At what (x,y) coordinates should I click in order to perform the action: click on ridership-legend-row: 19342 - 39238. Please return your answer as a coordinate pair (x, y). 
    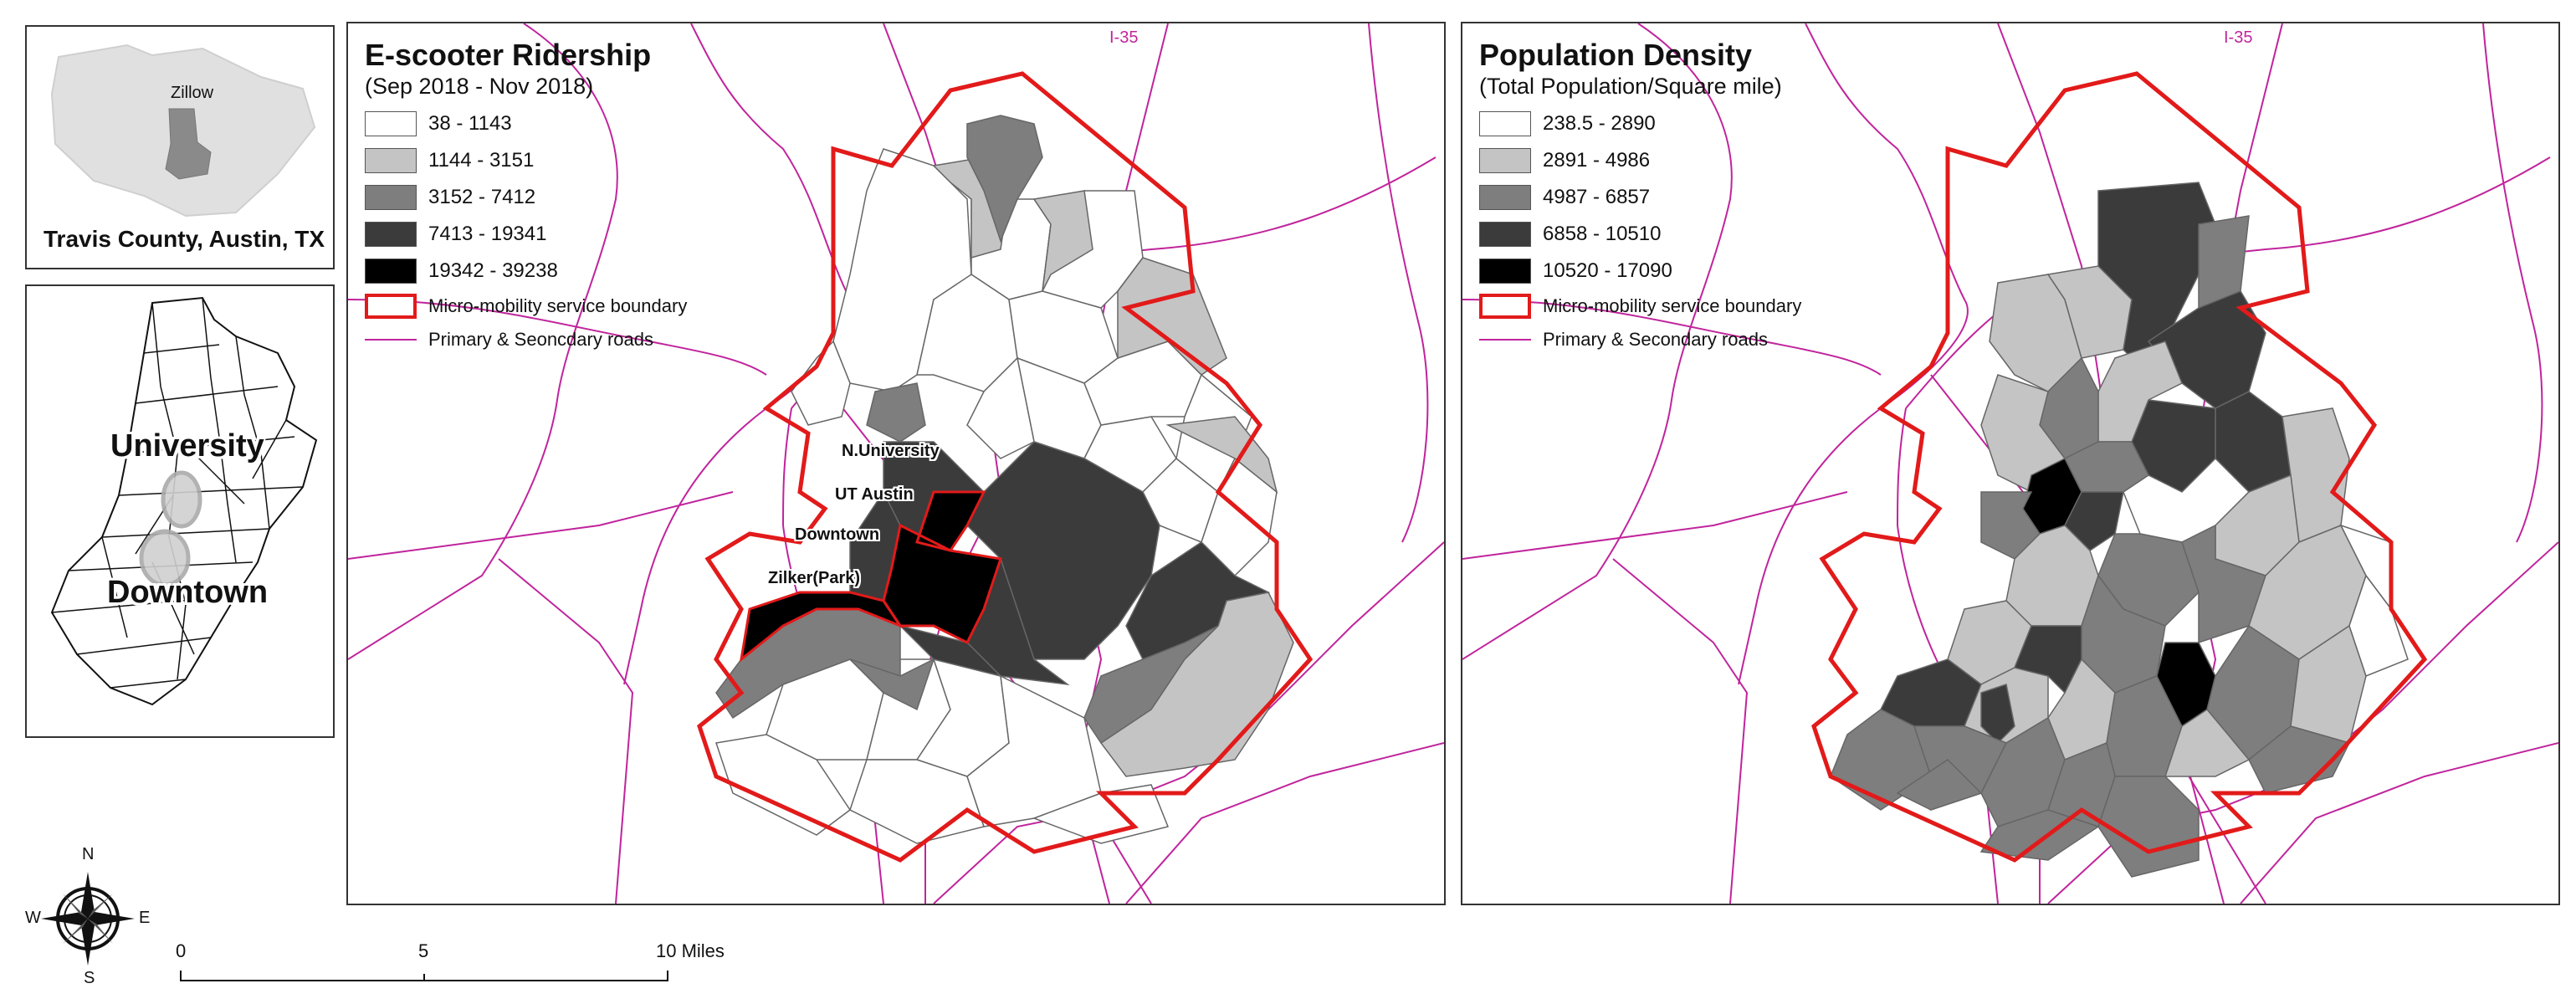
    Looking at the image, I should click on (526, 271).